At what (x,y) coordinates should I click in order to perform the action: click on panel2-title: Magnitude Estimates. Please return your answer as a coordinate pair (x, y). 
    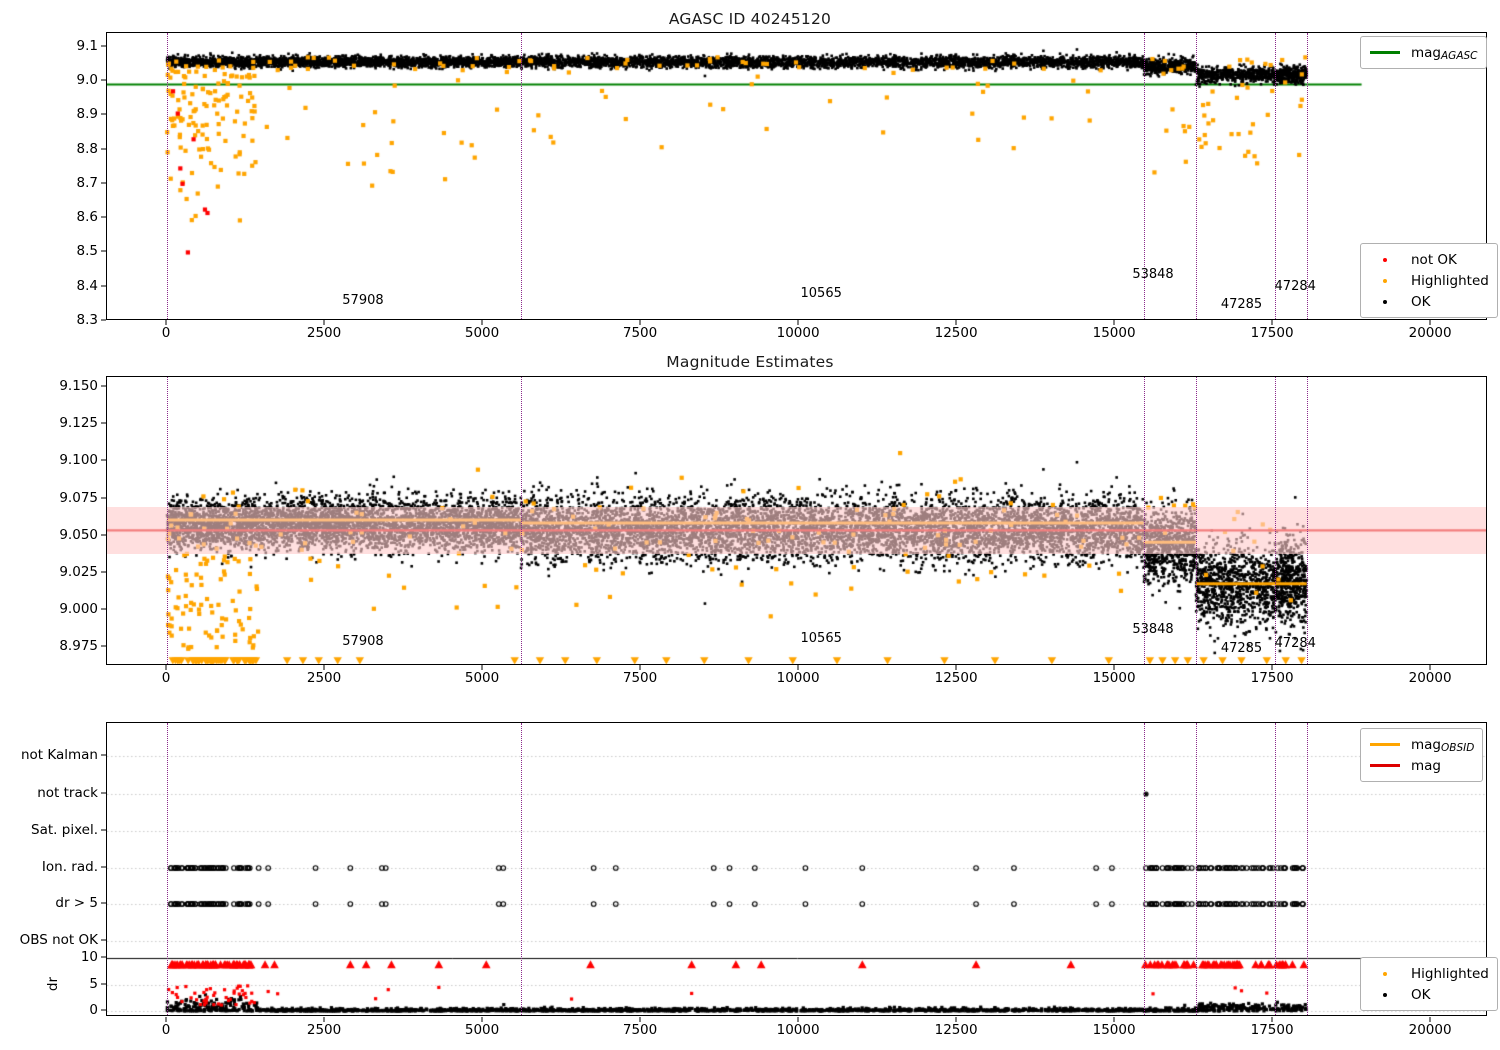
    Looking at the image, I should click on (750, 362).